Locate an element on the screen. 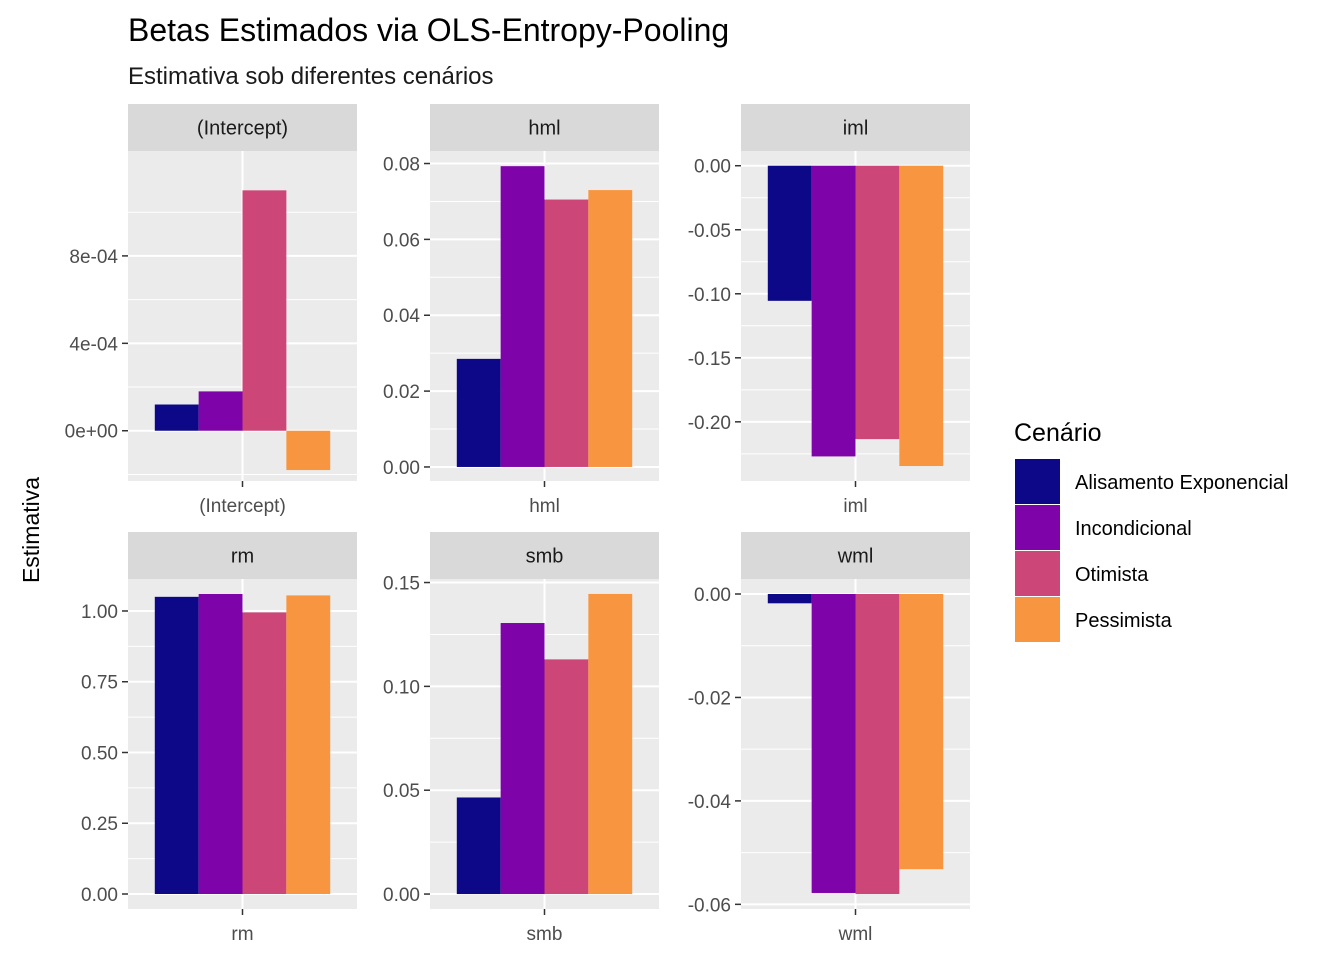  facet-rm: rm 0.00 0.25 0.50 0.75 1.00 rm is located at coordinates (219, 738).